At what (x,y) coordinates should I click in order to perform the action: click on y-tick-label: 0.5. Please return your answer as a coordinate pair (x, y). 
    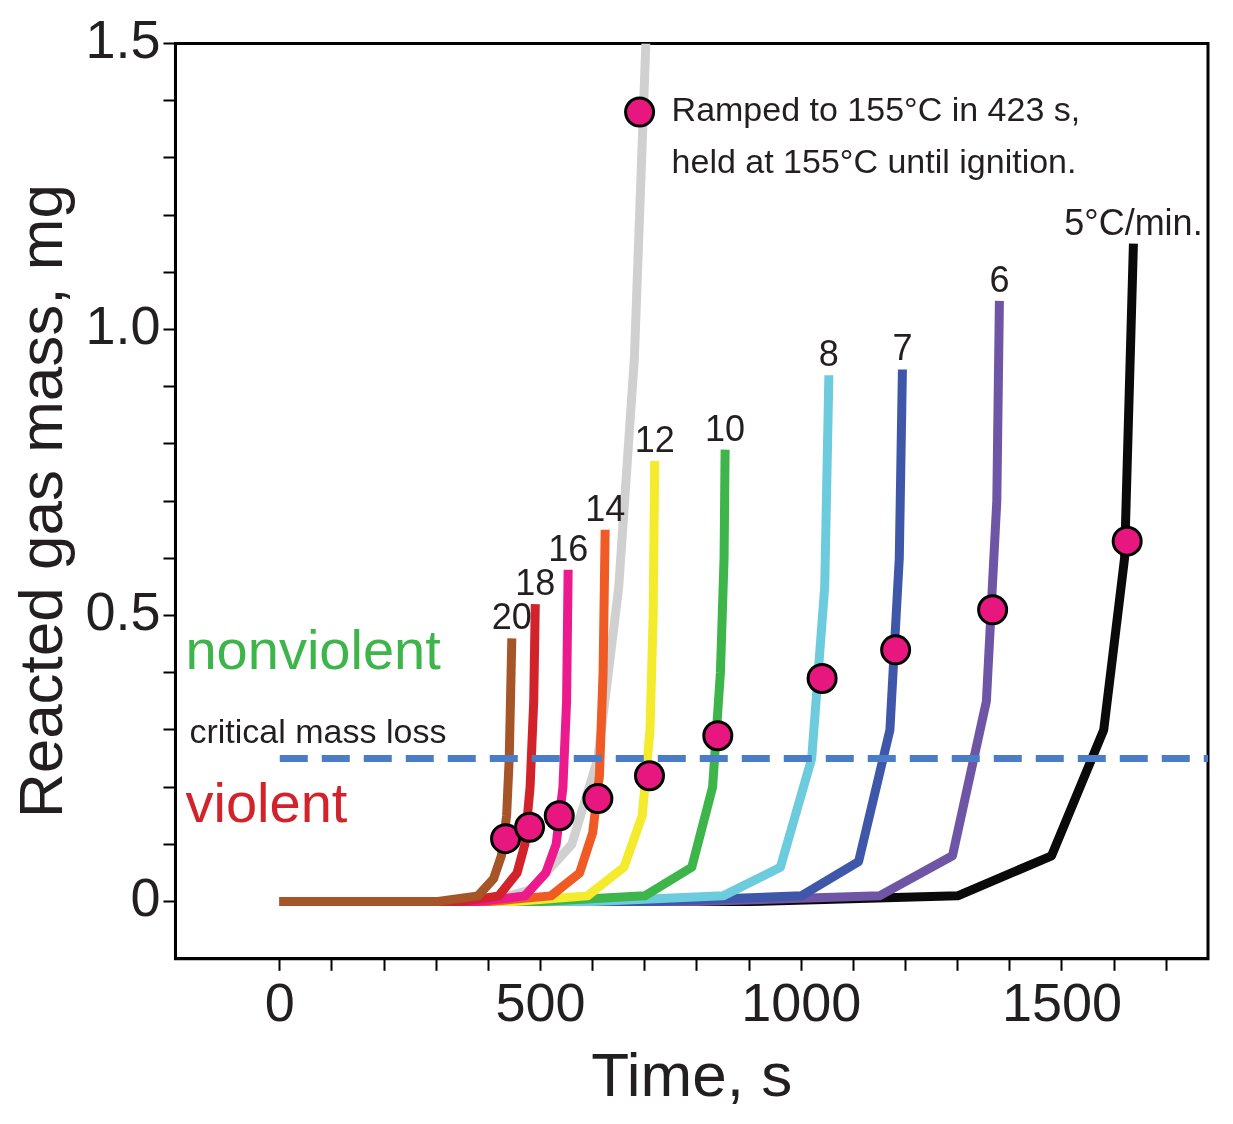
    Looking at the image, I should click on (123, 611).